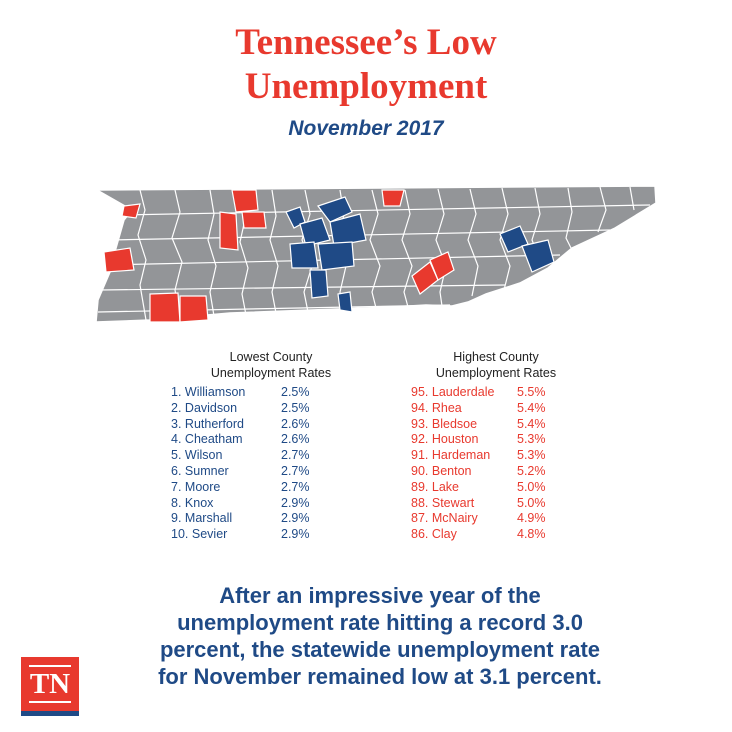  Describe the element at coordinates (464, 409) in the screenshot. I see `rank-county: 94. Rhea` at that location.